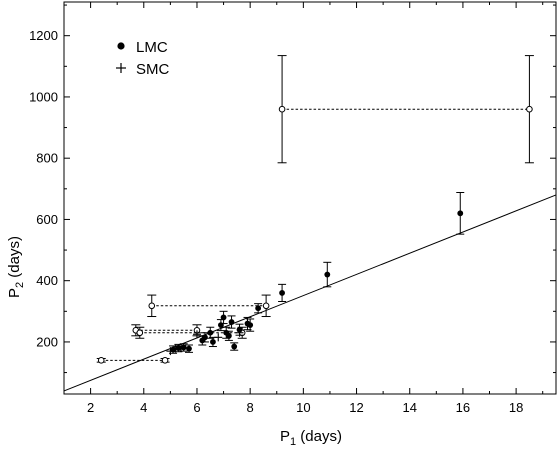  Describe the element at coordinates (16, 267) in the screenshot. I see `y-axis-label: P2 (days)` at that location.